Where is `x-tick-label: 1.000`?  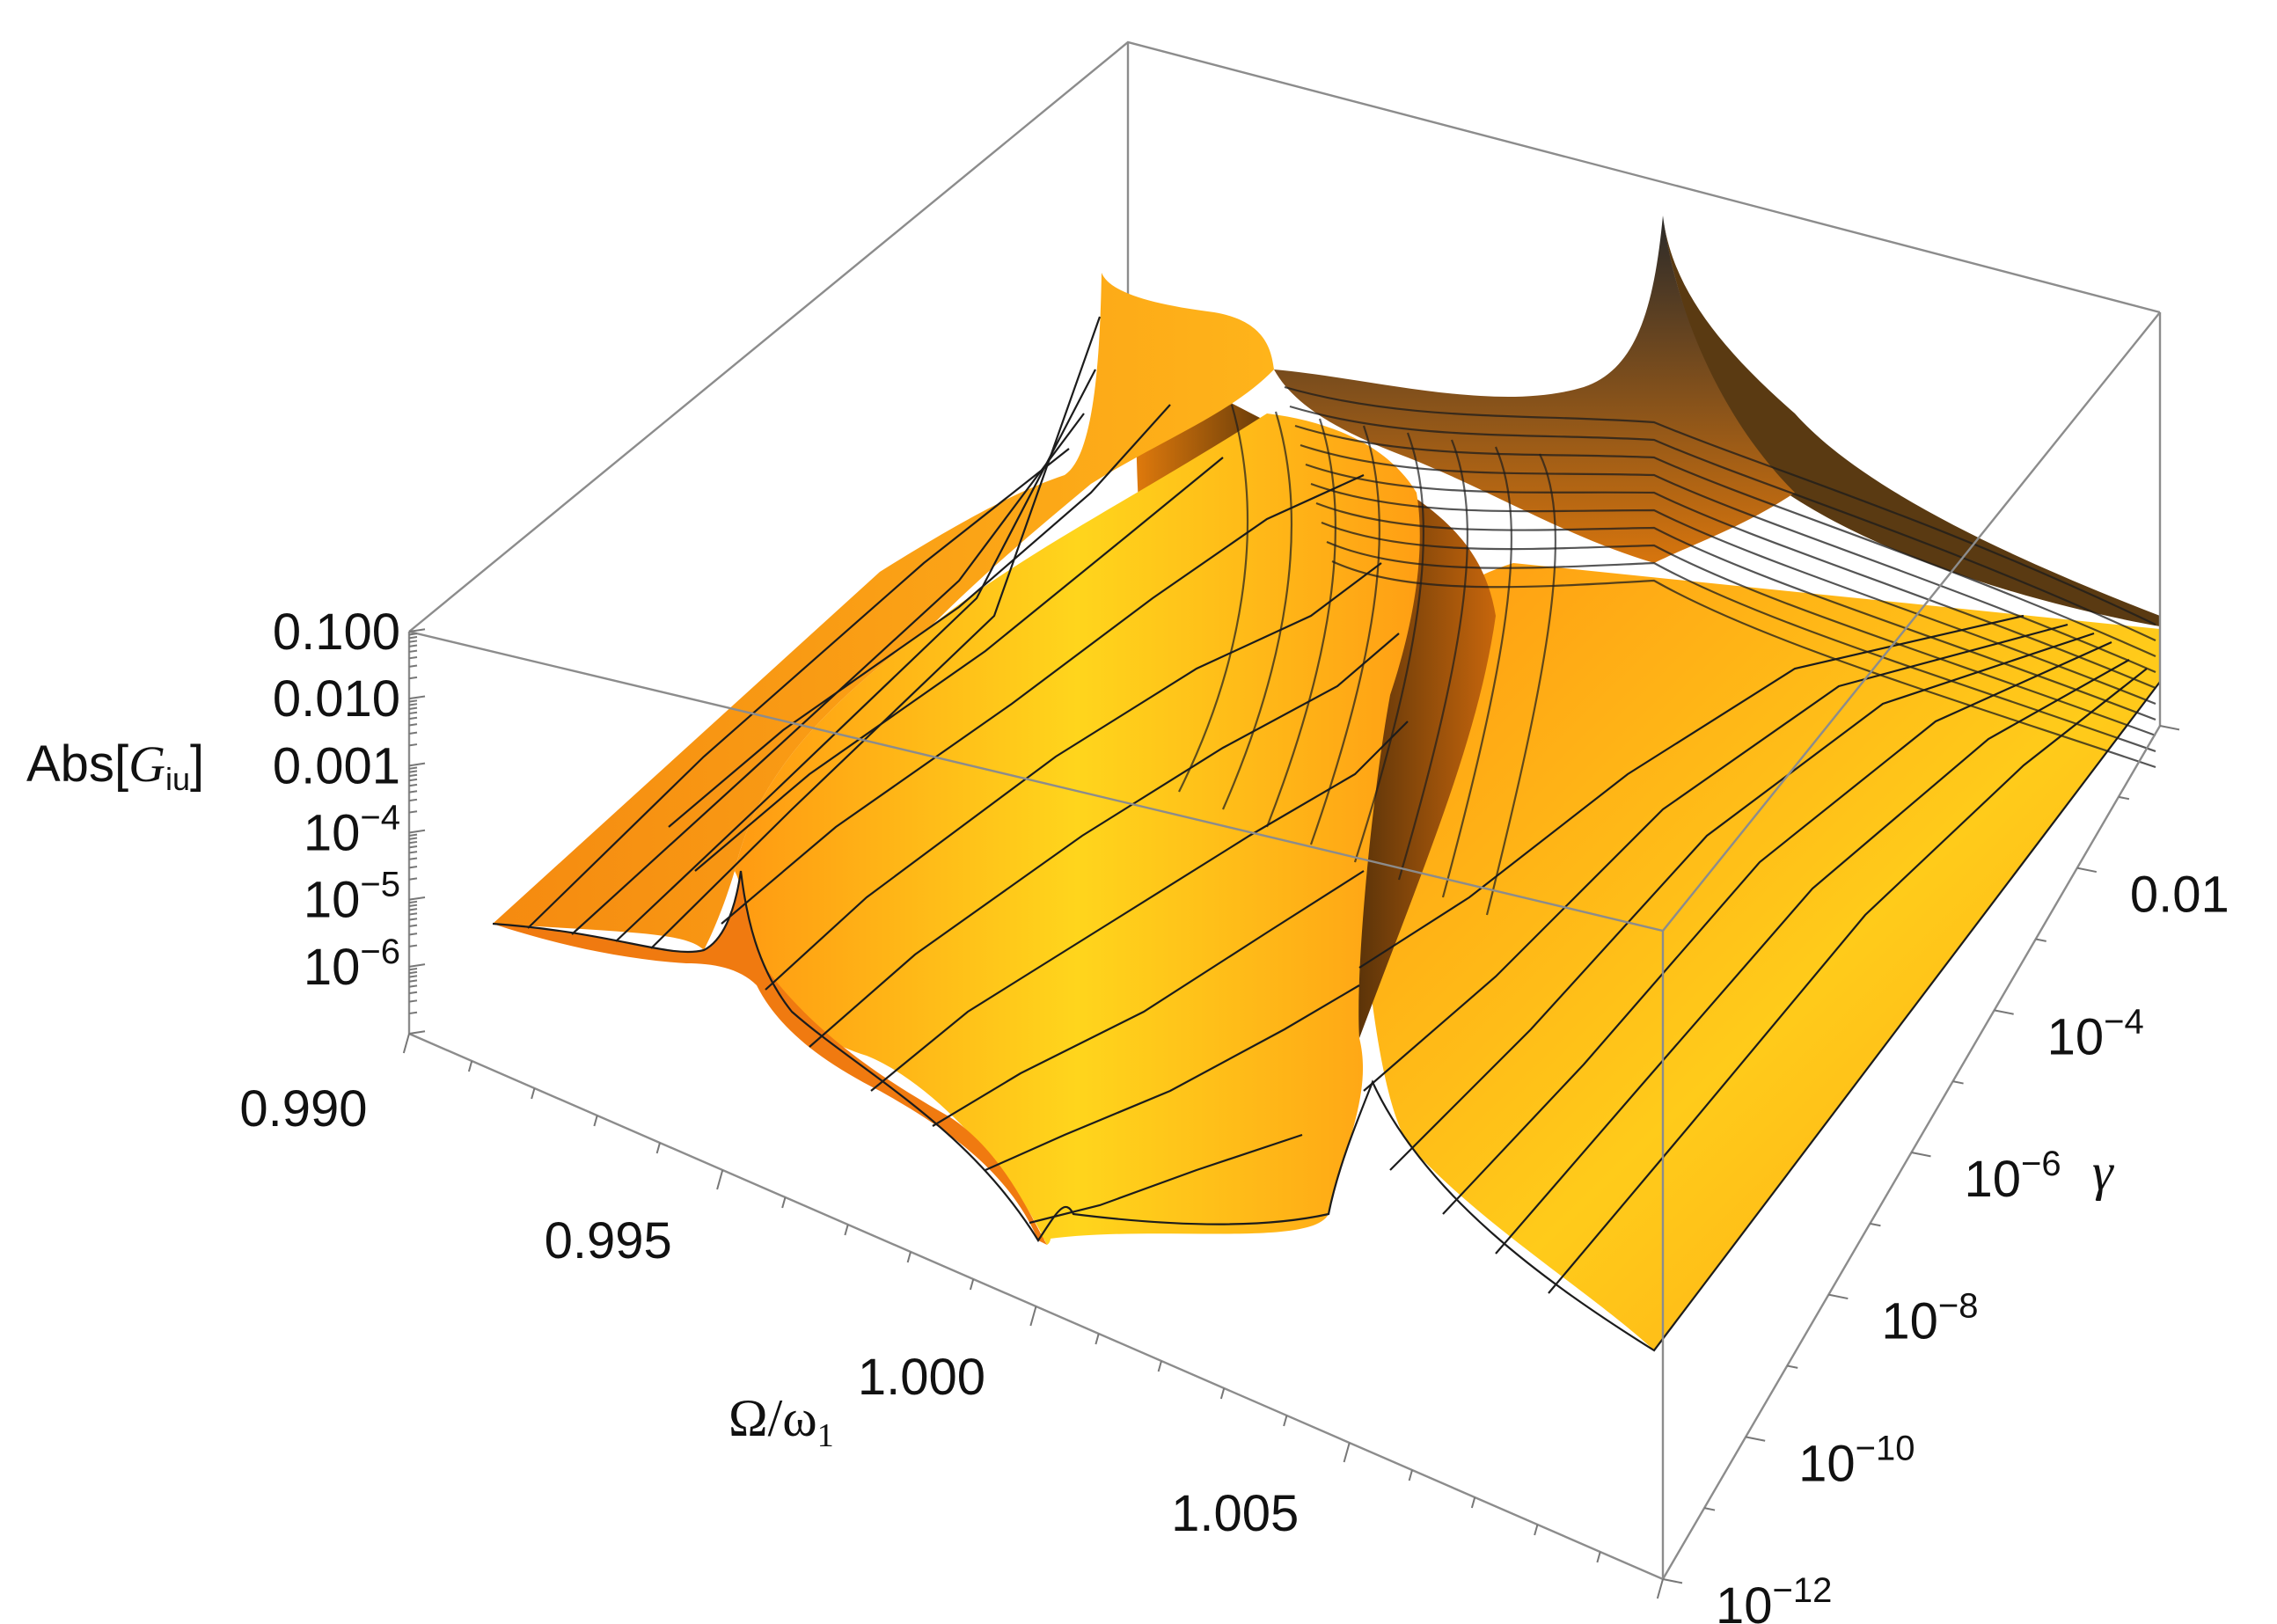 x-tick-label: 1.000 is located at coordinates (922, 1377).